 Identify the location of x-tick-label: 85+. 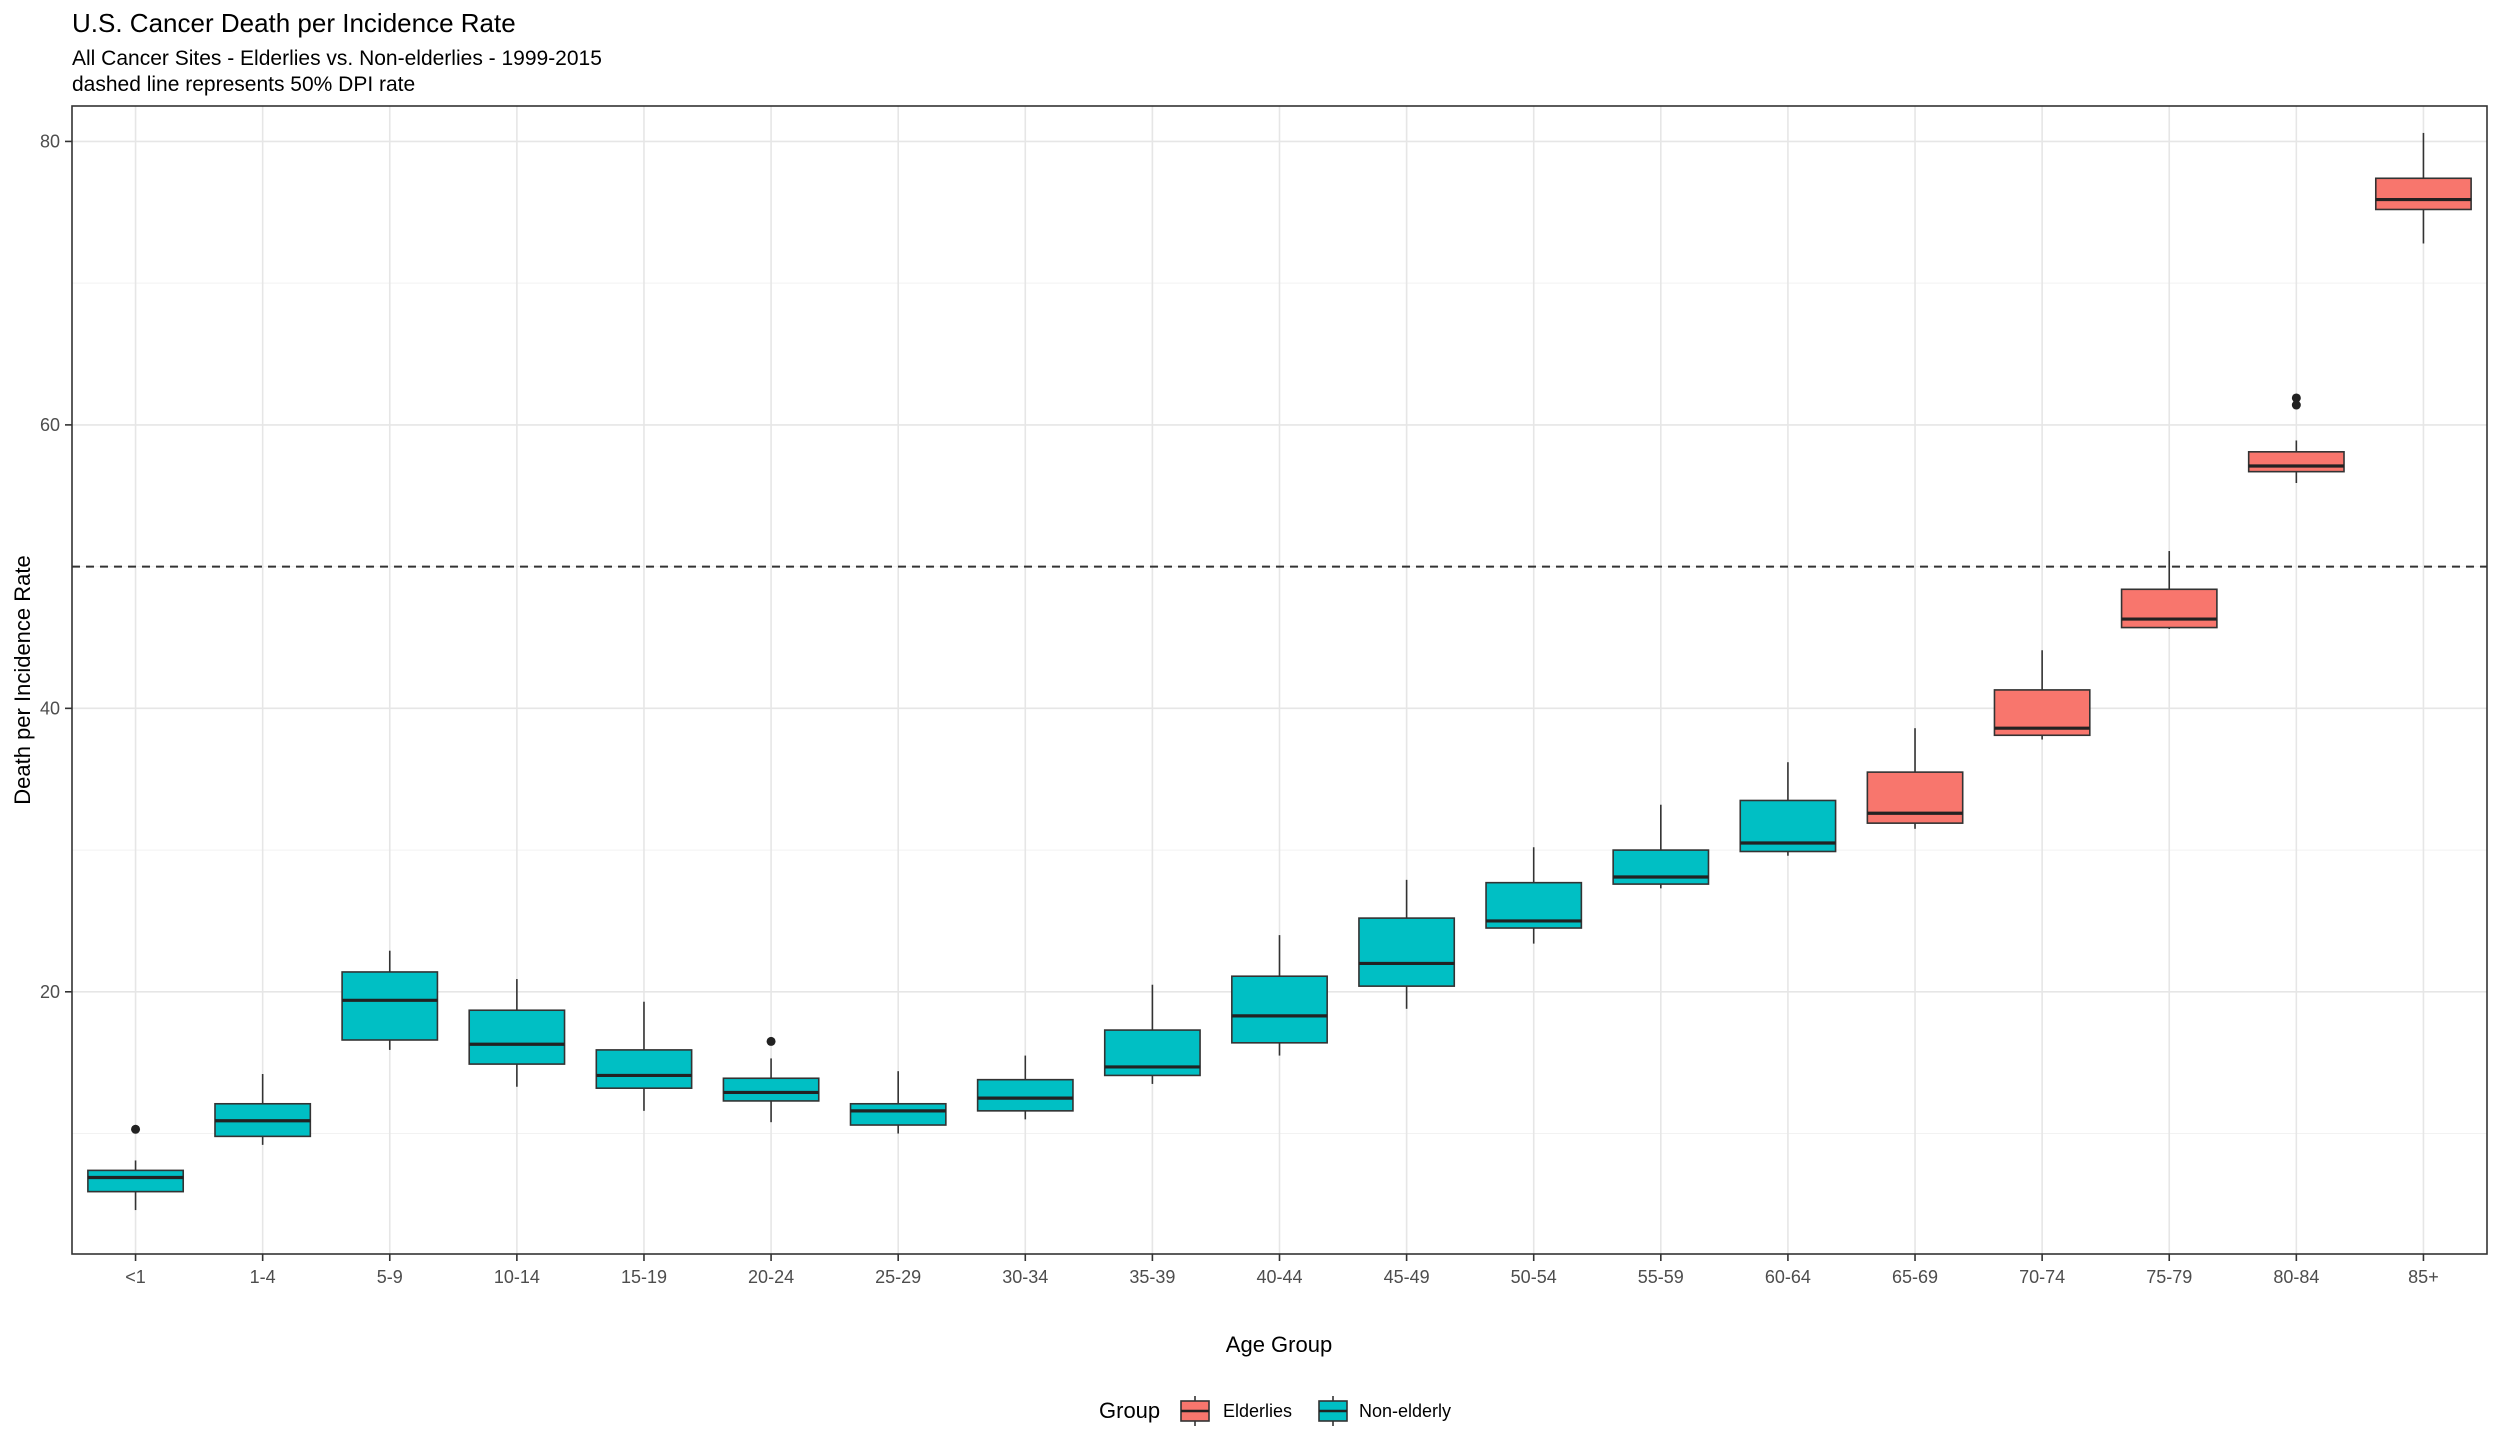
(2423, 1277).